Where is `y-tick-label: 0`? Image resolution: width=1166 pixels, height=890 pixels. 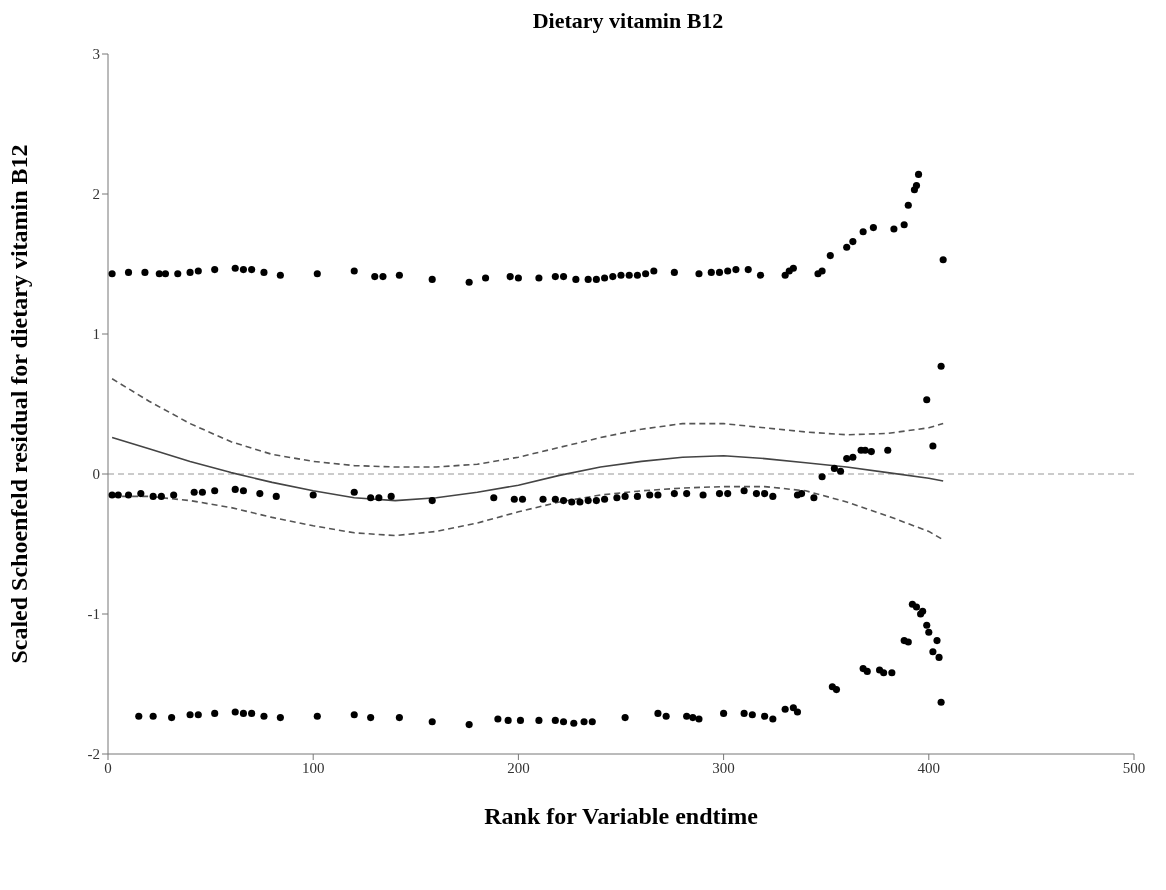
y-tick-label: 0 is located at coordinates (96, 474).